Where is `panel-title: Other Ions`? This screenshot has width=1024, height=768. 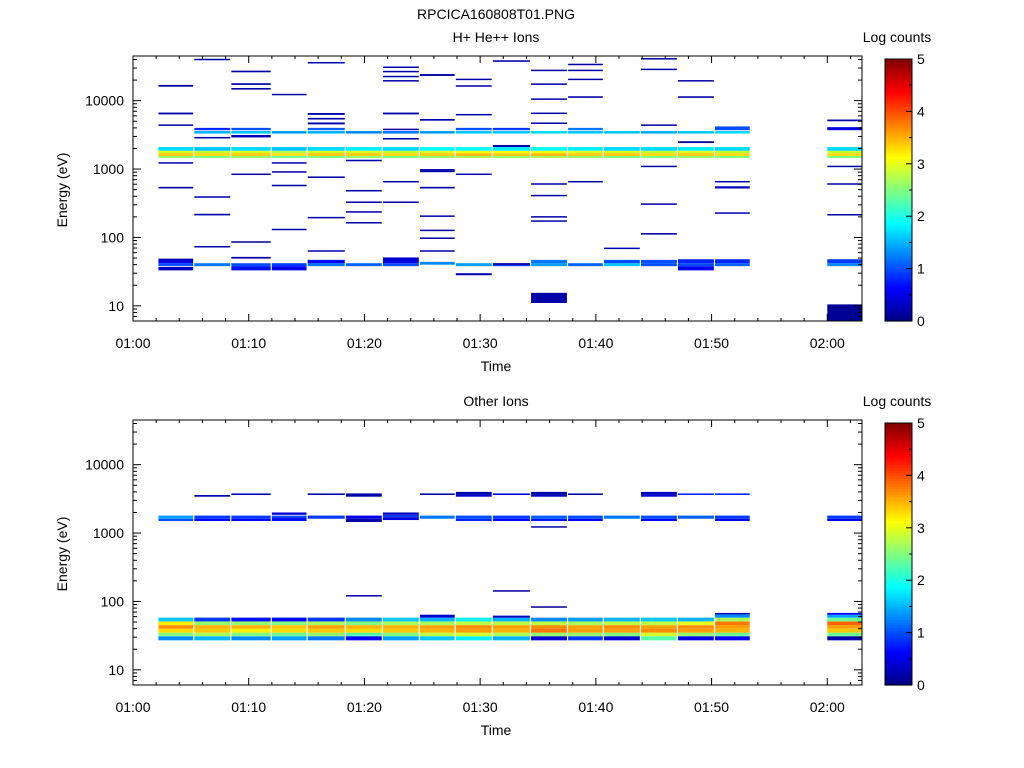
panel-title: Other Ions is located at coordinates (495, 401).